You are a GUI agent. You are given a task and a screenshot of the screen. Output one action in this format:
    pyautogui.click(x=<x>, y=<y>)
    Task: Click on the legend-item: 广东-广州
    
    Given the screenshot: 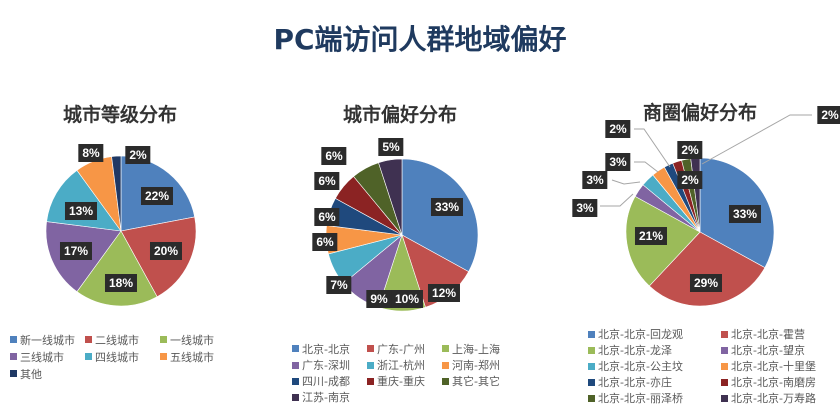 What is the action you would take?
    pyautogui.click(x=404, y=349)
    